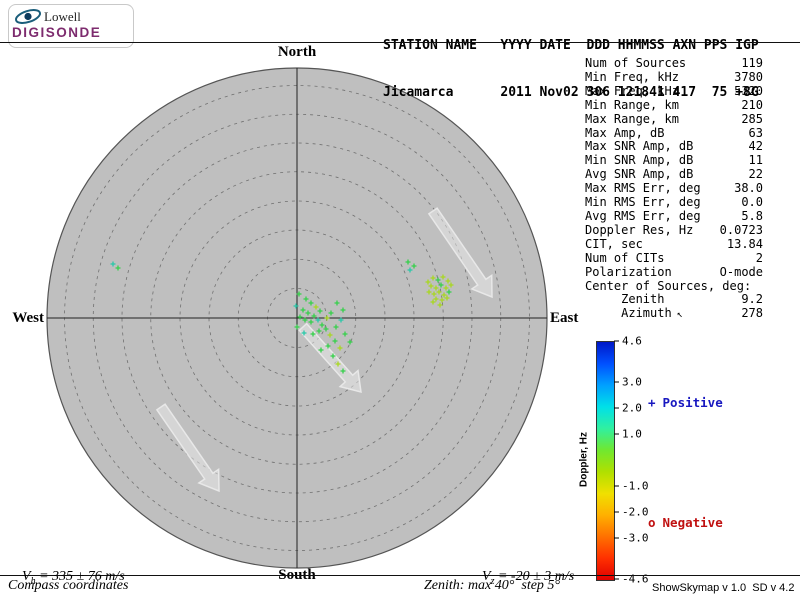 This screenshot has width=800, height=600. Describe the element at coordinates (639, 174) in the screenshot. I see `stat-label: Avg SNR Amp, dB` at that location.